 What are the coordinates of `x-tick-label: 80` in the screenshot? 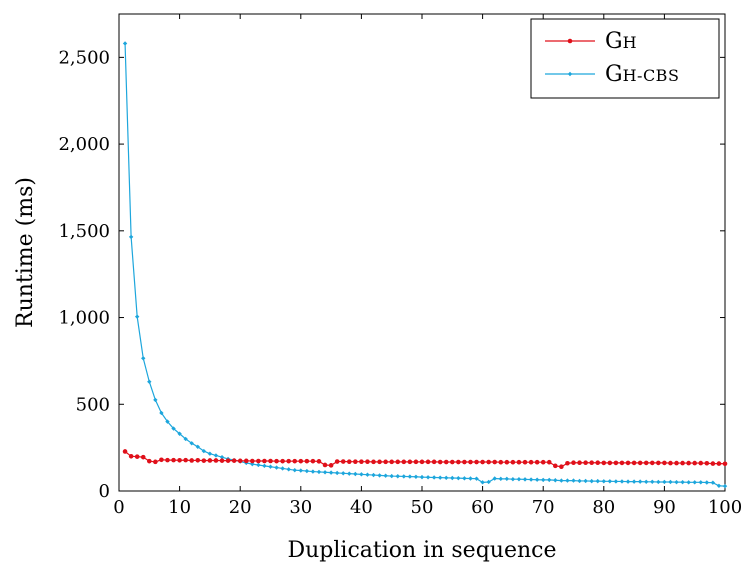 It's located at (603, 507).